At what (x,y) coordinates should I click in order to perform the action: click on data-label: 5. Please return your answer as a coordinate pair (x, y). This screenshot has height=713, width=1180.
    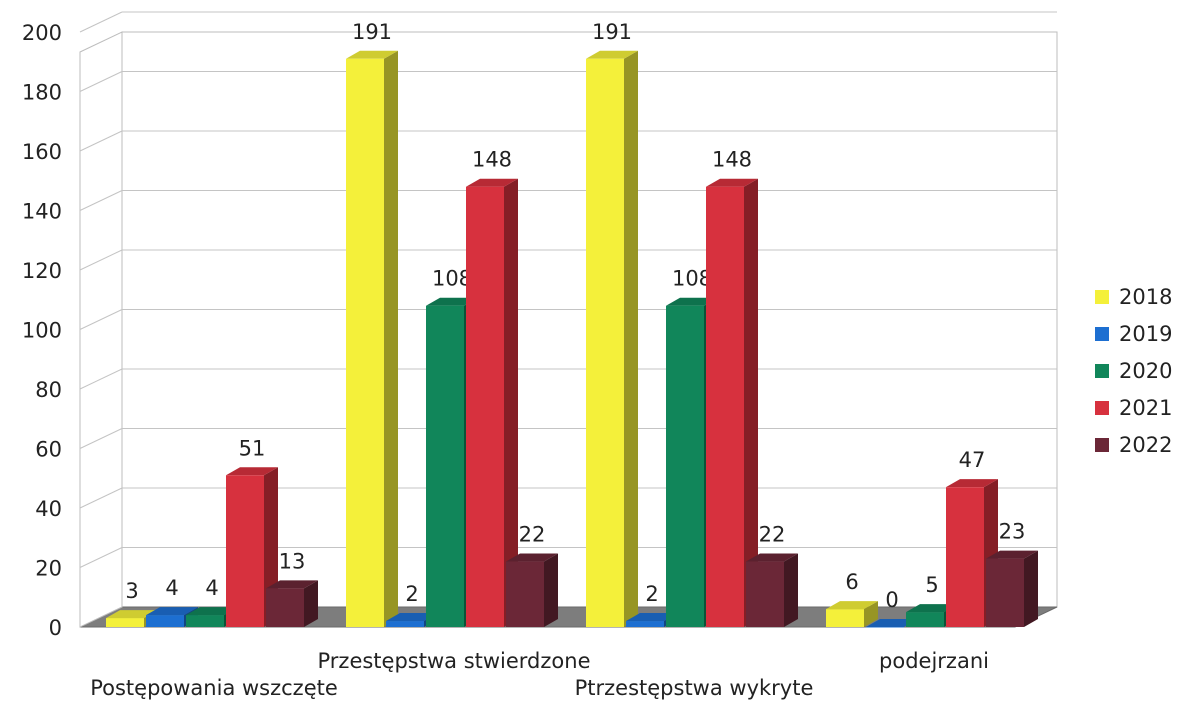
    Looking at the image, I should click on (931, 585).